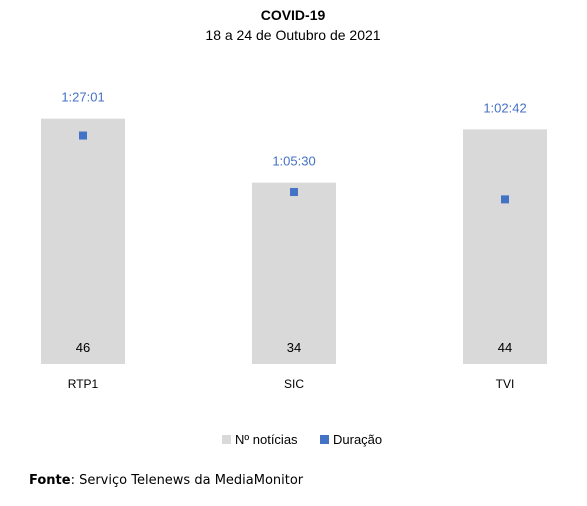 This screenshot has width=587, height=506. I want to click on duration-label-rtp1: 1:27:01, so click(82, 97).